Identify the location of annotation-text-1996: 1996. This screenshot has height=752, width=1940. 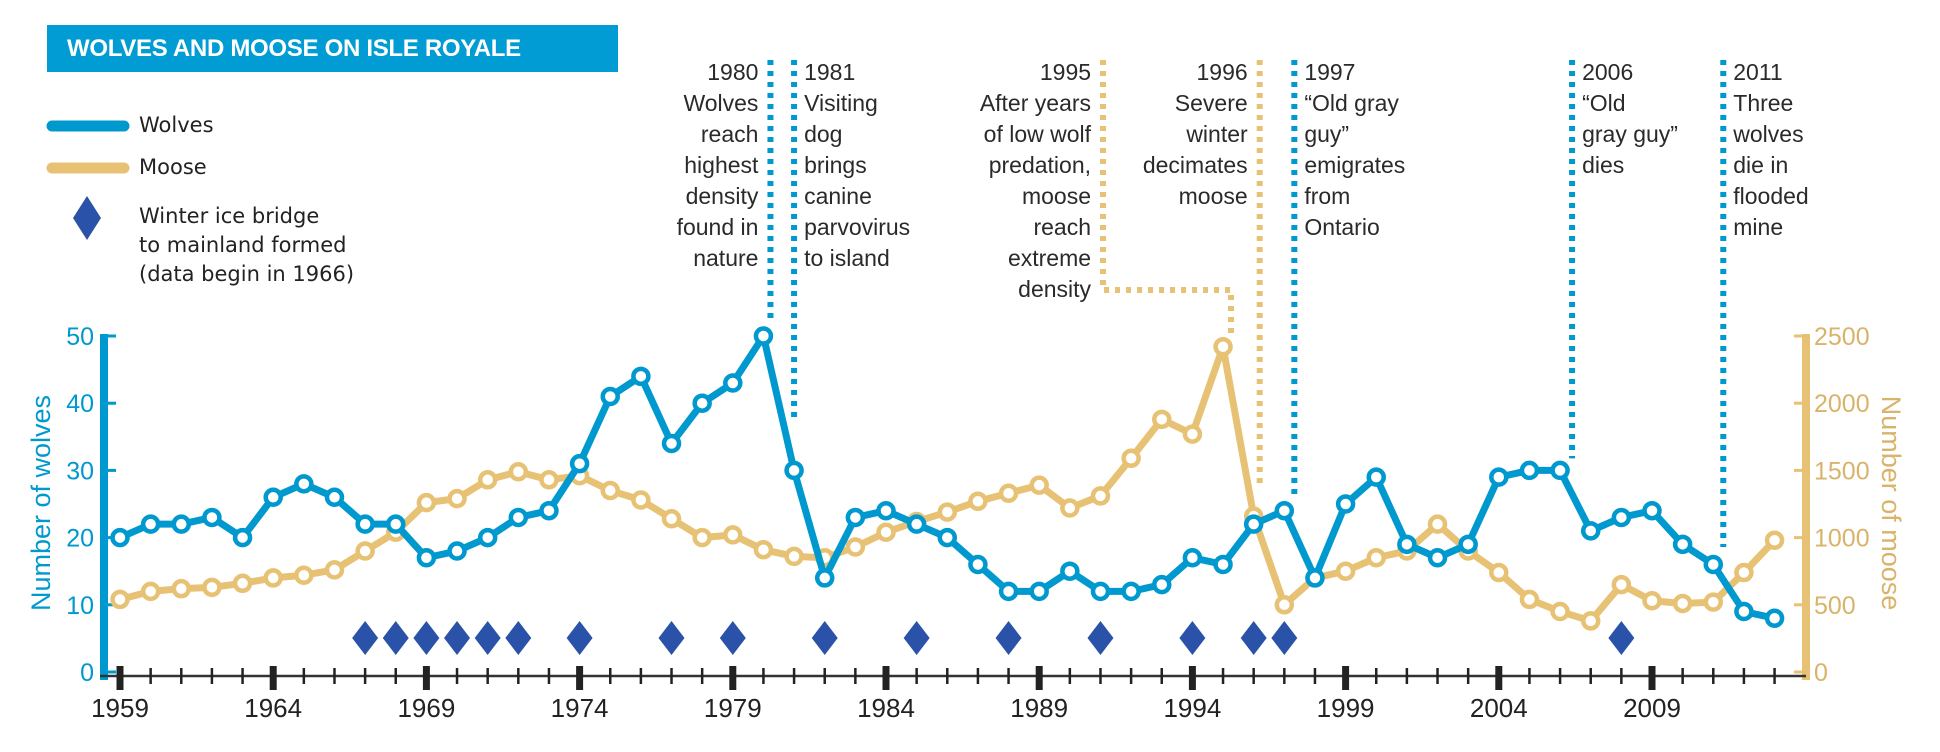
(1222, 72).